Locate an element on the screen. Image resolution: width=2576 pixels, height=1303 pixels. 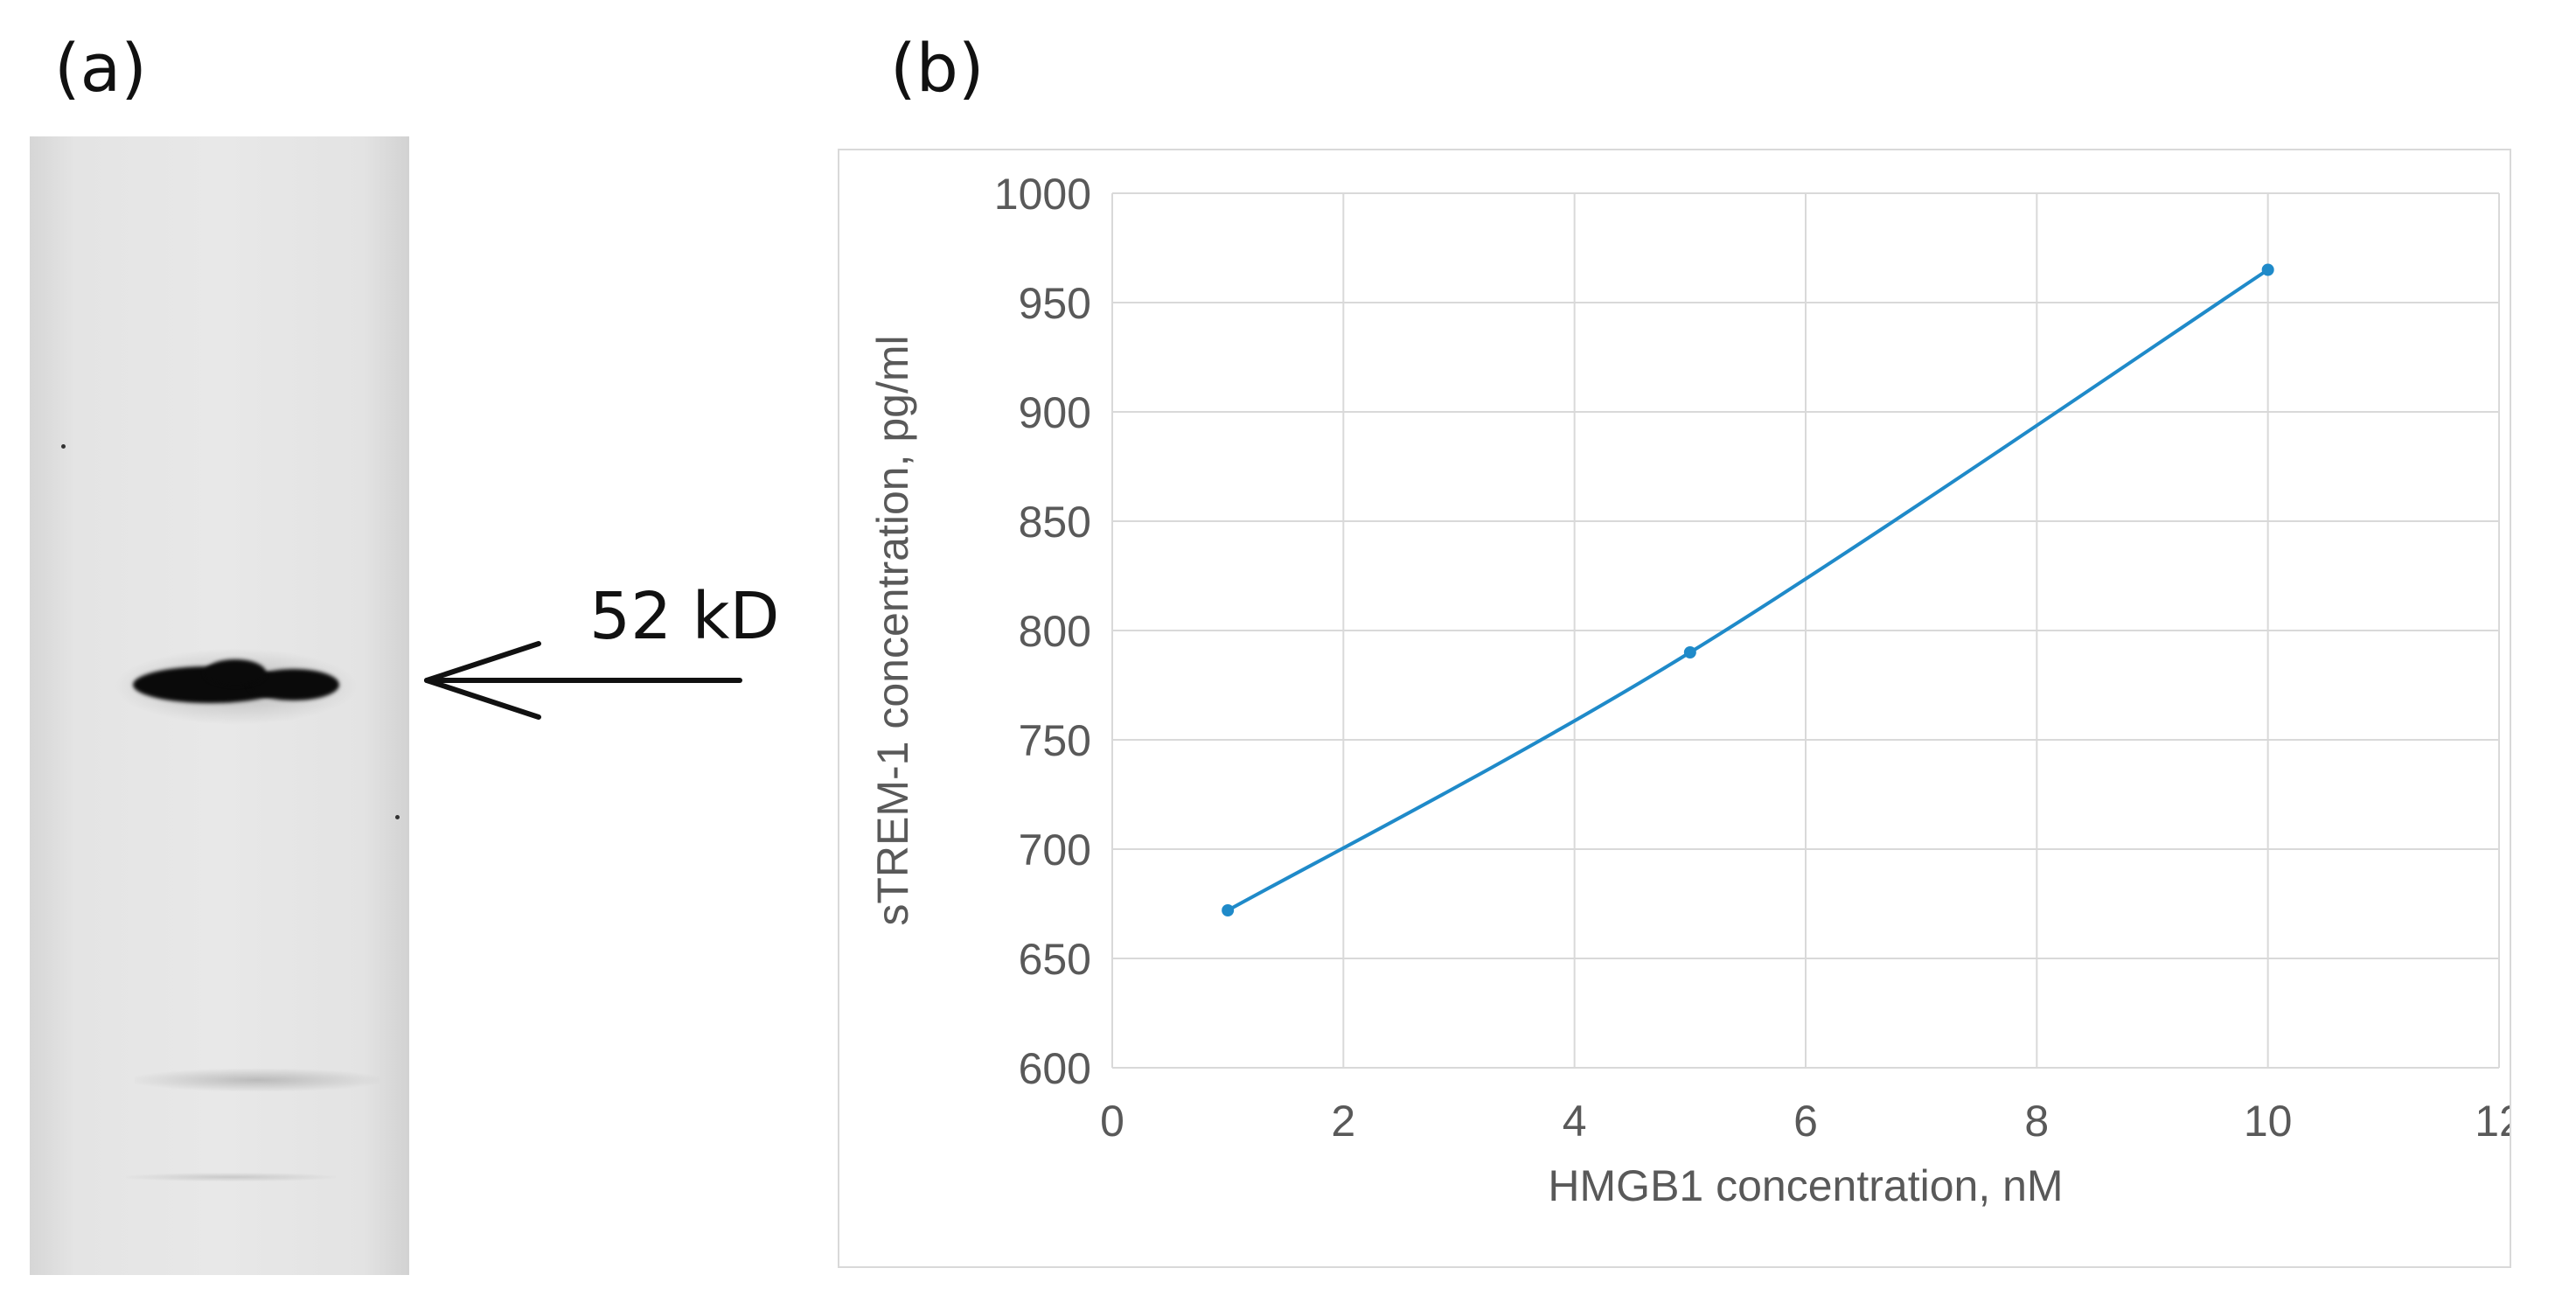
panel-b-label: (b) is located at coordinates (937, 68).